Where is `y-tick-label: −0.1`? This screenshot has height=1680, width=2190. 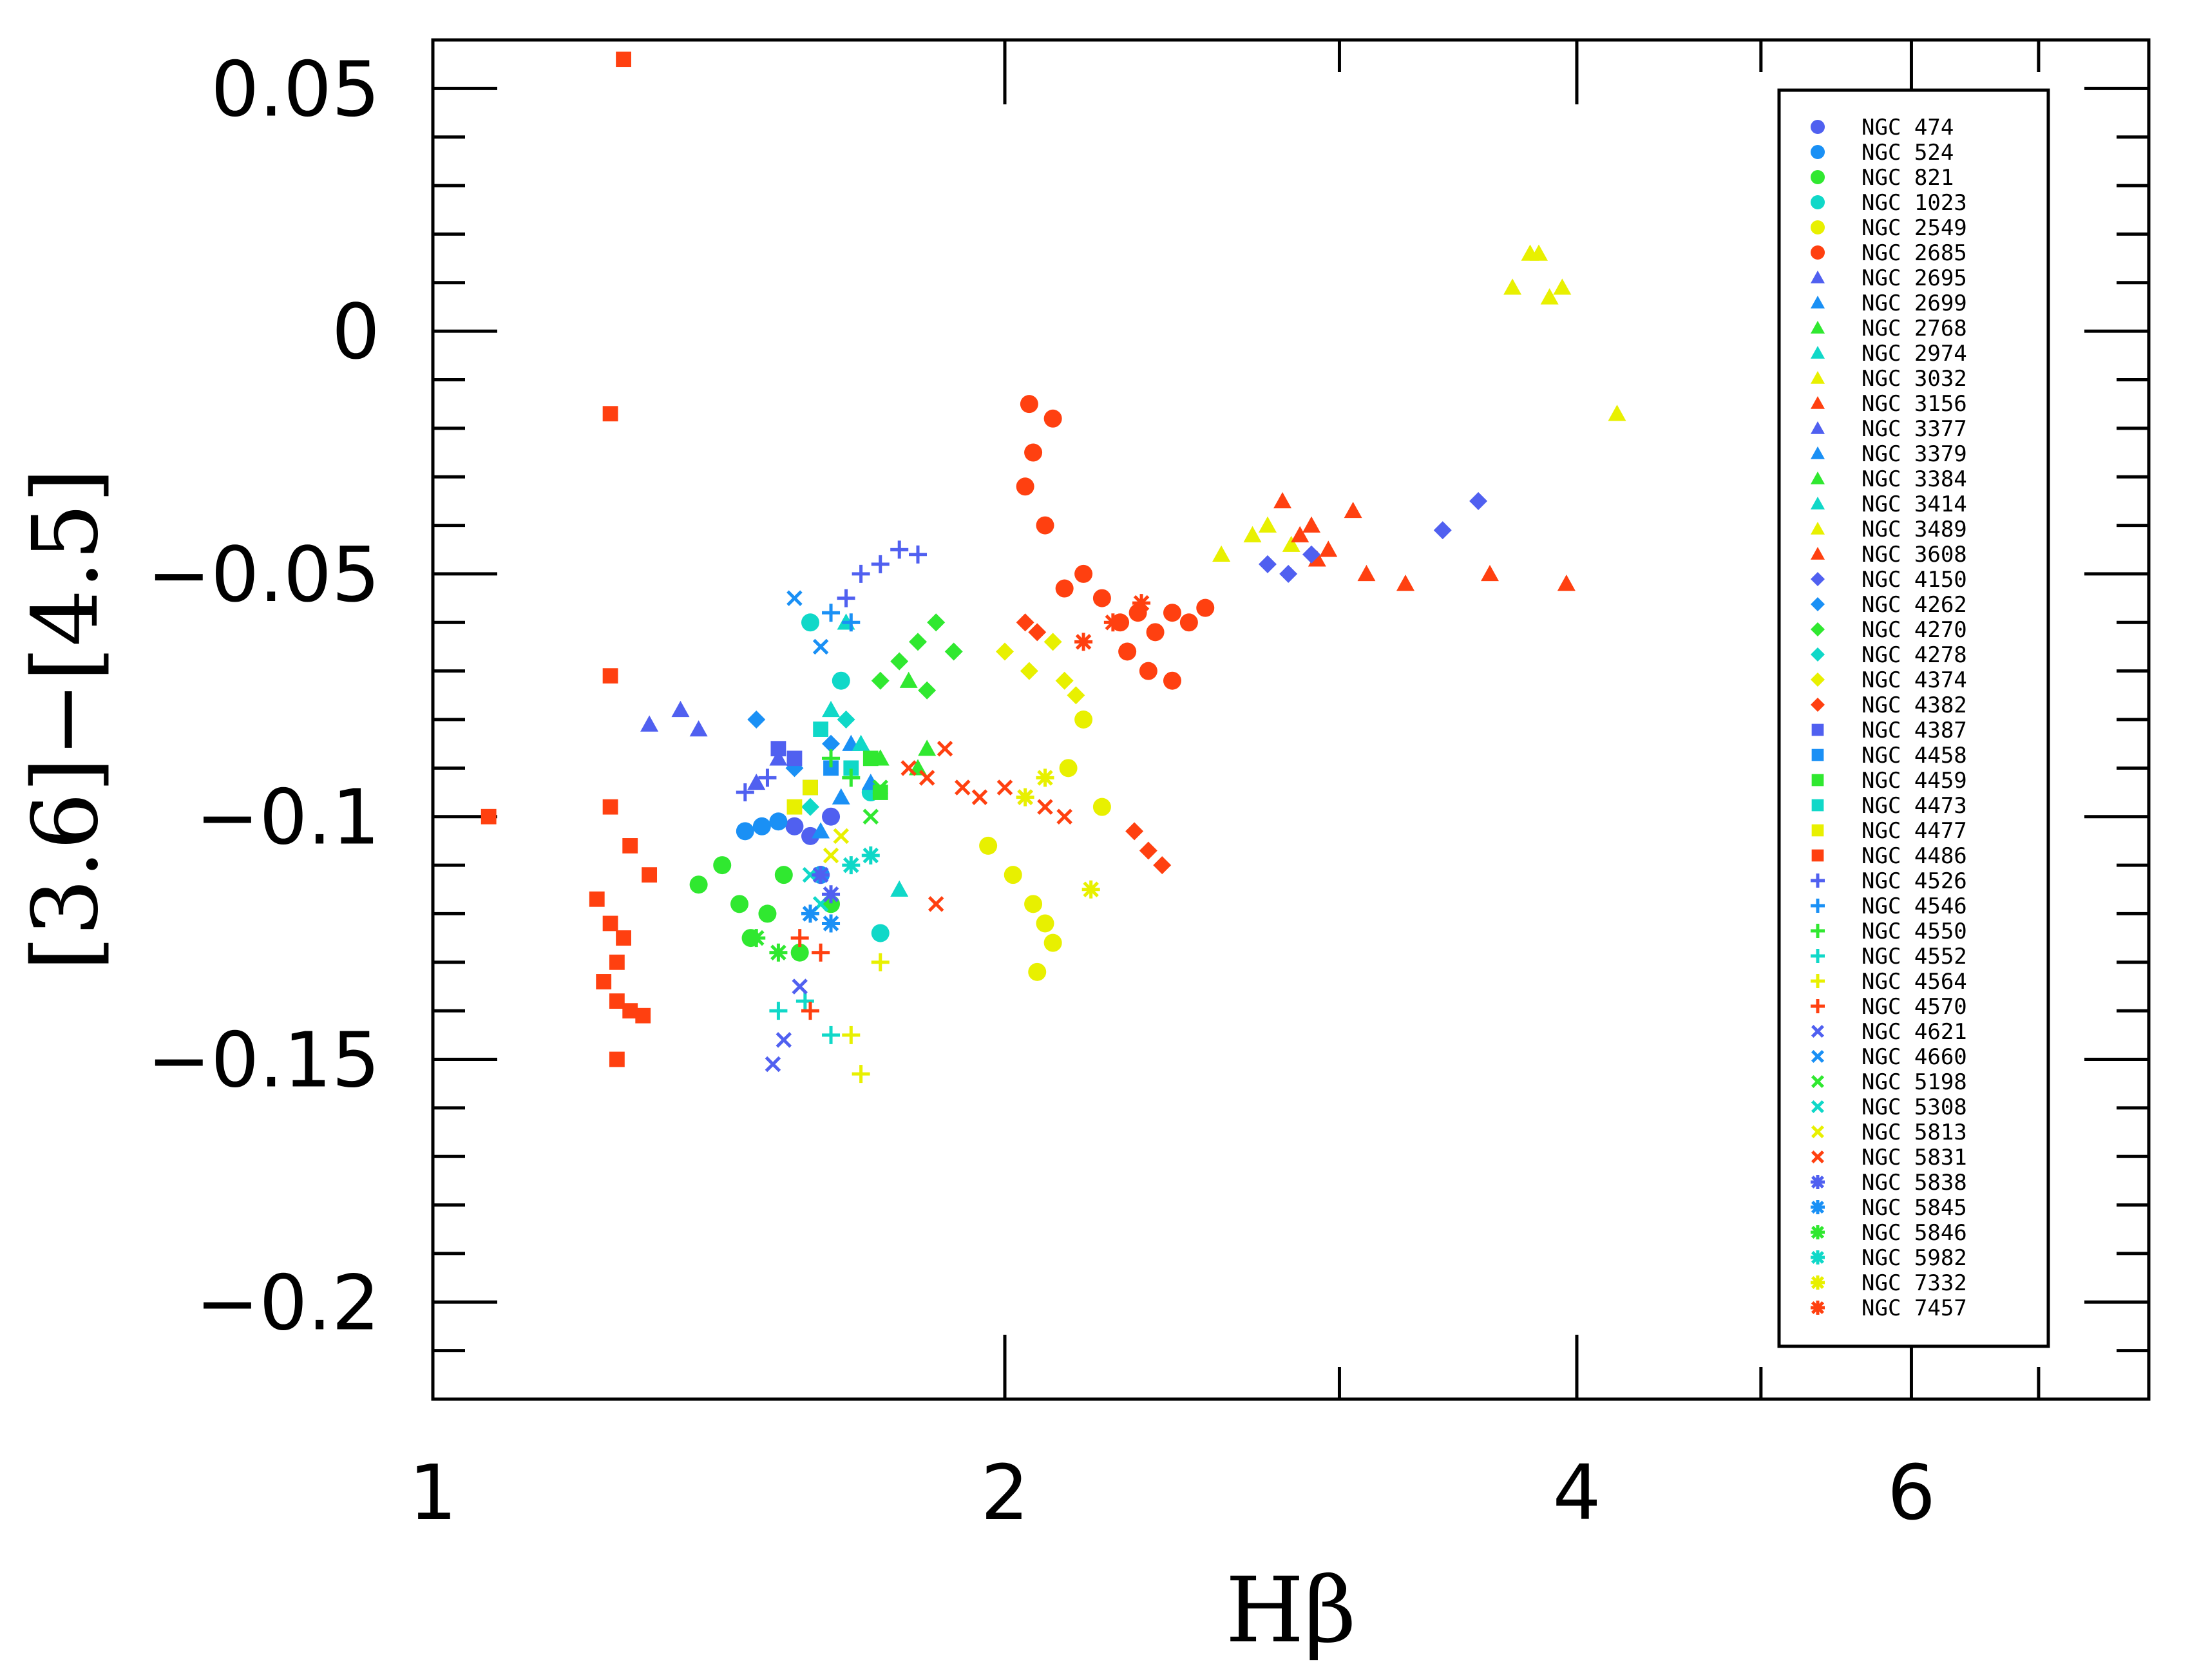
y-tick-label: −0.1 is located at coordinates (287, 817).